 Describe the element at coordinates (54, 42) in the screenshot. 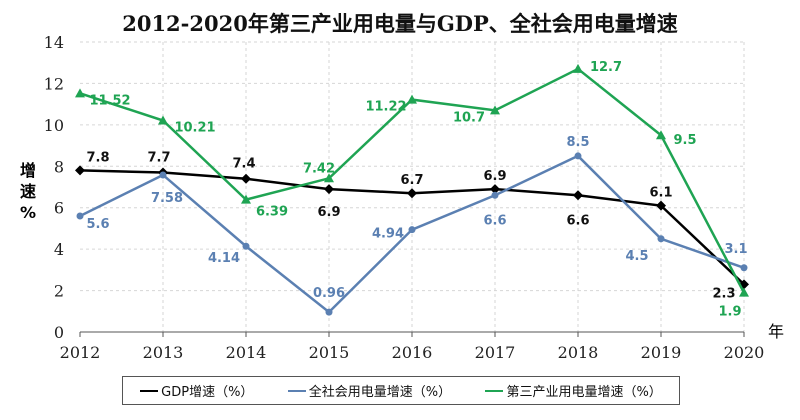

I see `y-tick-label: 14` at that location.